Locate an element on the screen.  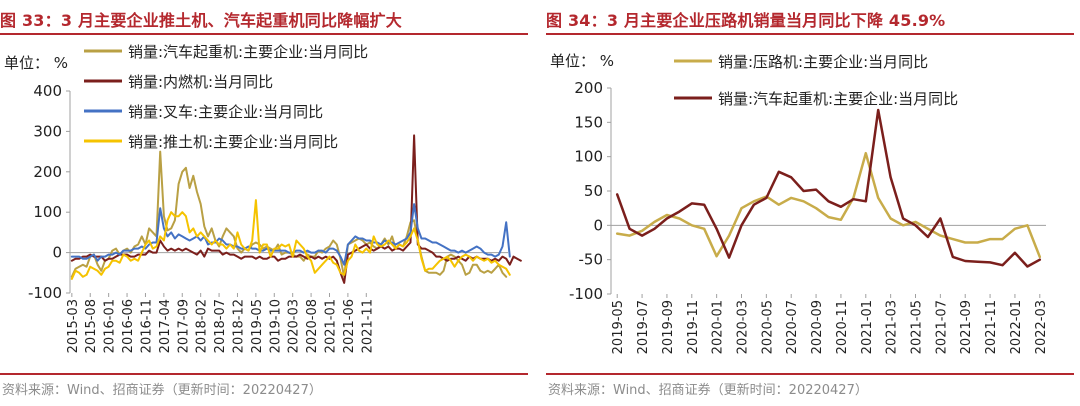
y-tick-label: 300 is located at coordinates (47, 131).